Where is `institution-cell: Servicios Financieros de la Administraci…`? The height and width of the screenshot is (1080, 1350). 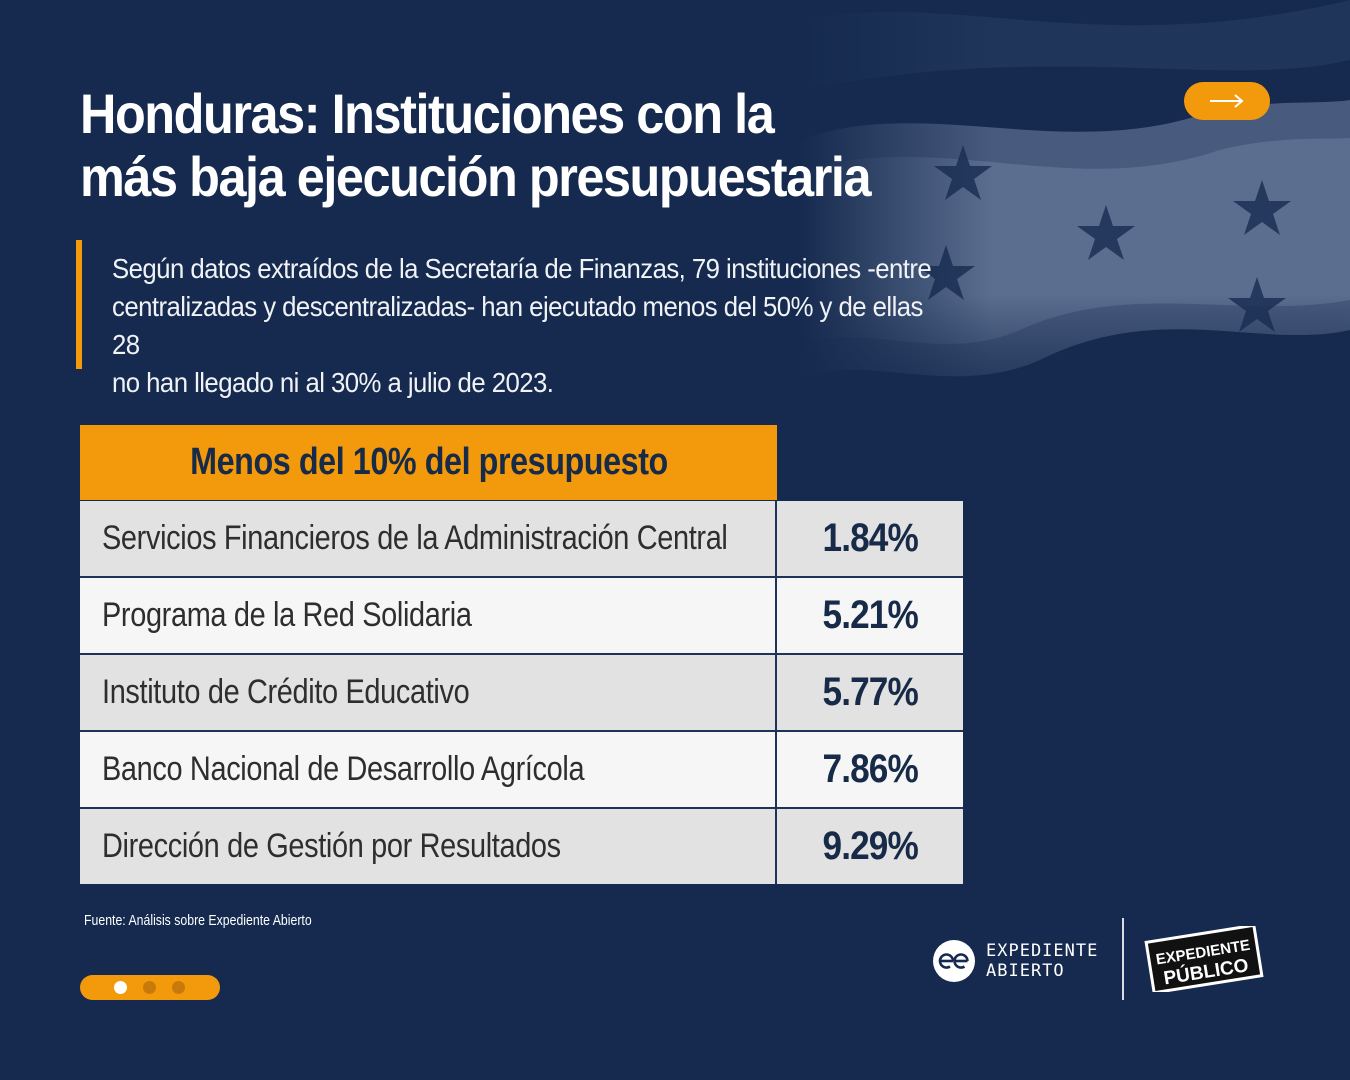
institution-cell: Servicios Financieros de la Administraci… is located at coordinates (428, 538).